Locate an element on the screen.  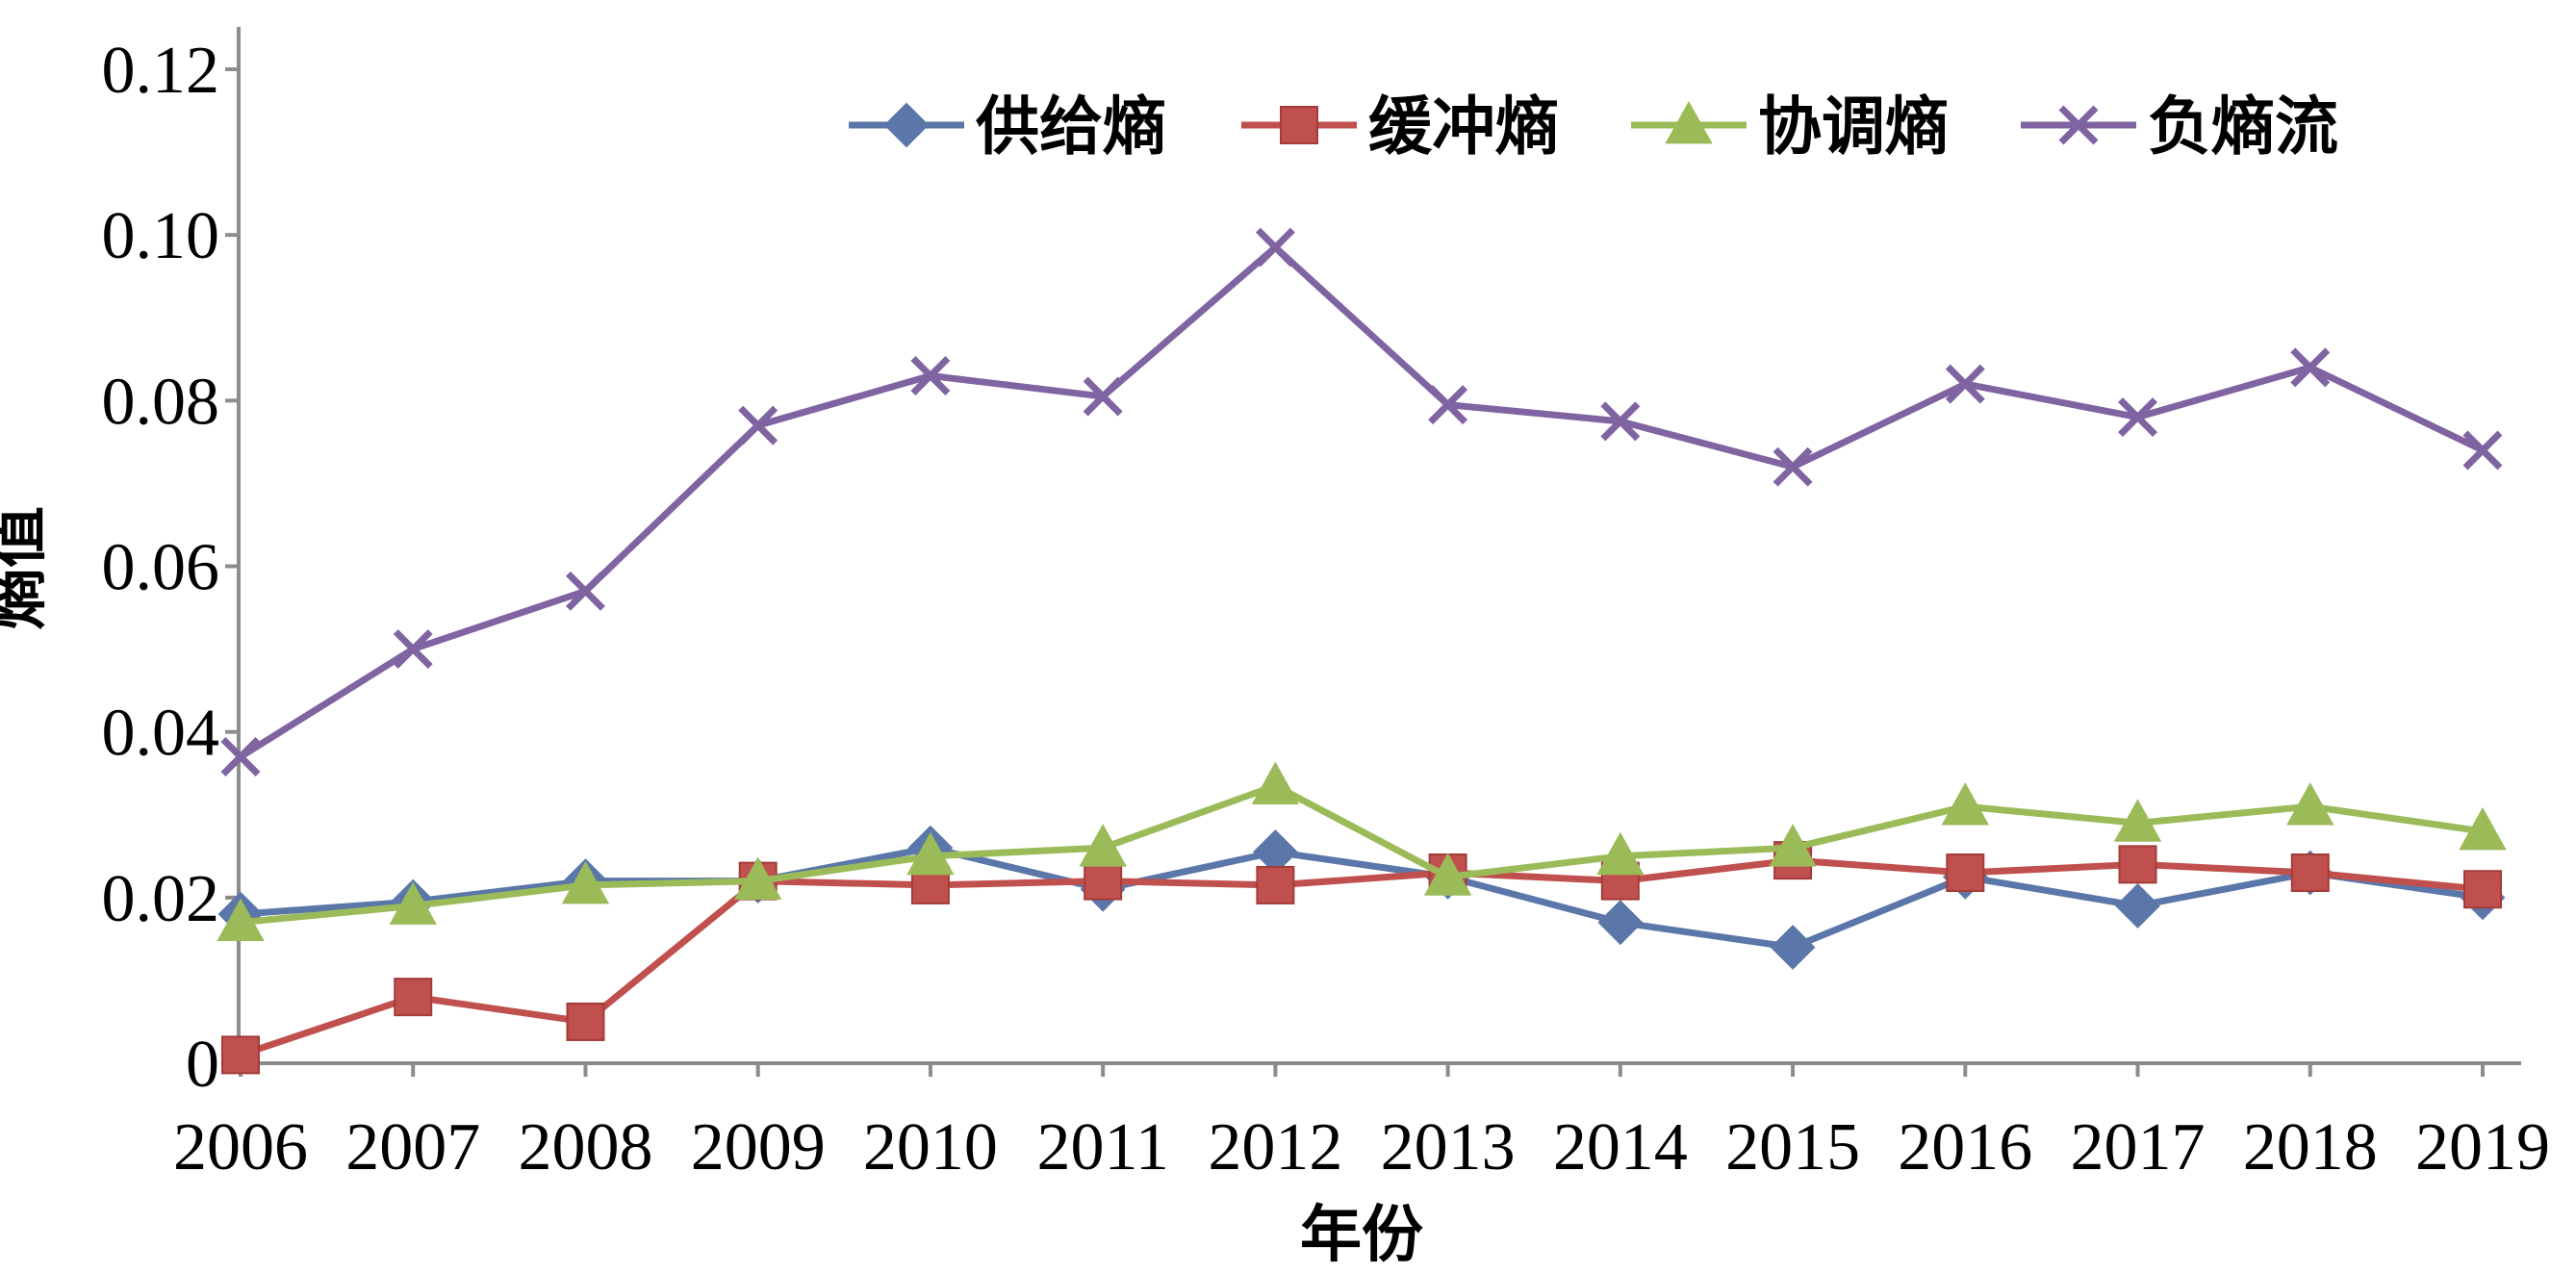
legend-item: 负熵流 is located at coordinates (2179, 126).